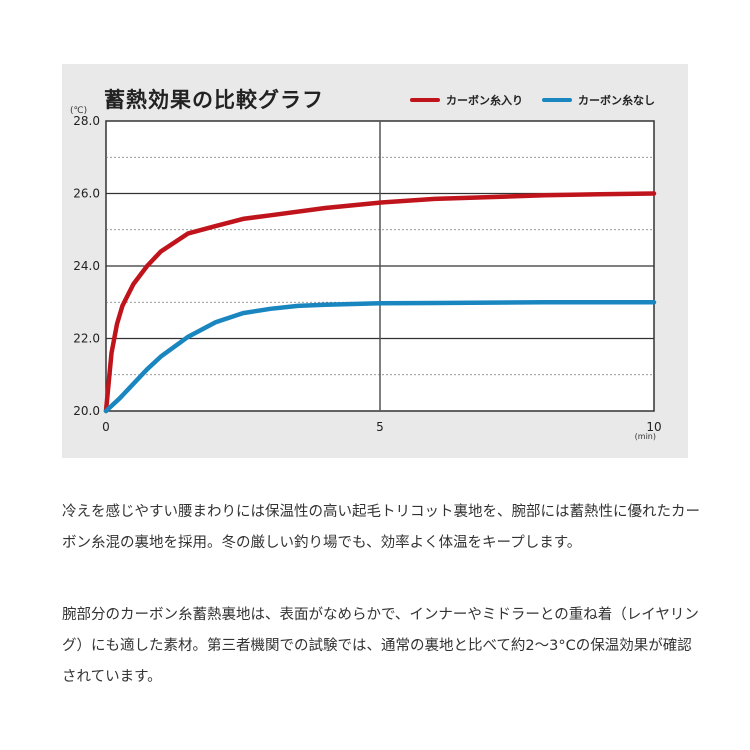  I want to click on legend-item-no-carbon: カーボン糸なし, so click(598, 100).